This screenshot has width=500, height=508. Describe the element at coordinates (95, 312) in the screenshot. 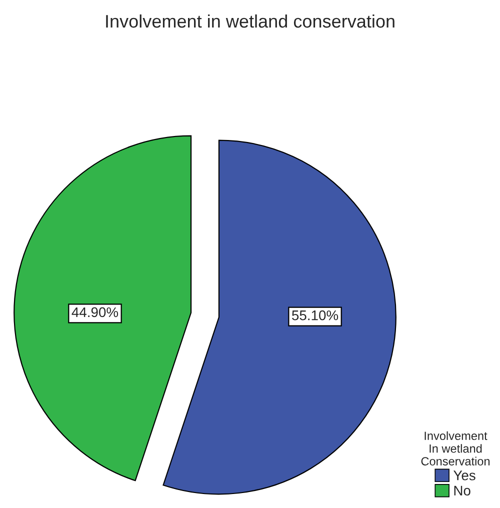

I see `data-label: 44.90%` at that location.